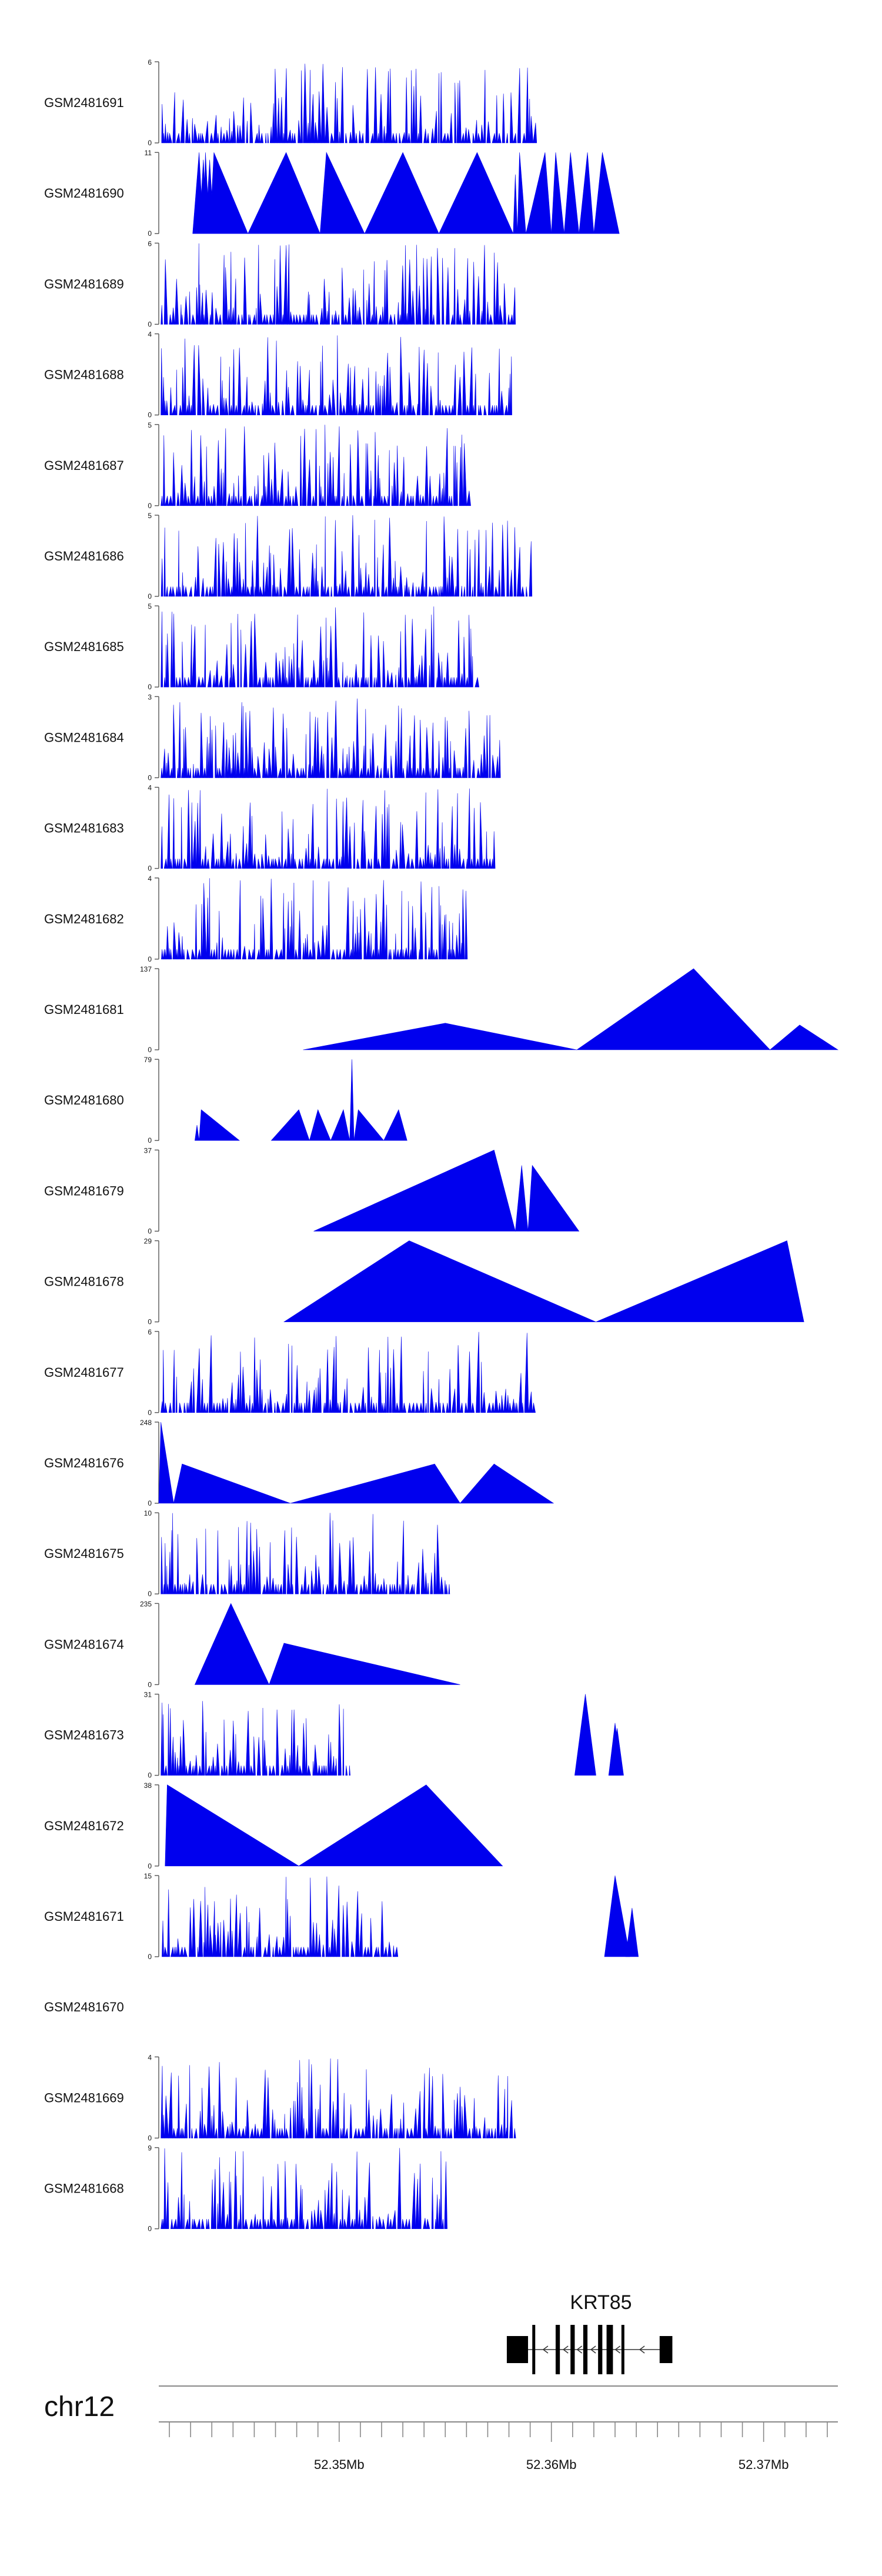 This screenshot has width=882, height=2576. I want to click on y-axis-min-label: 0, so click(150, 1140).